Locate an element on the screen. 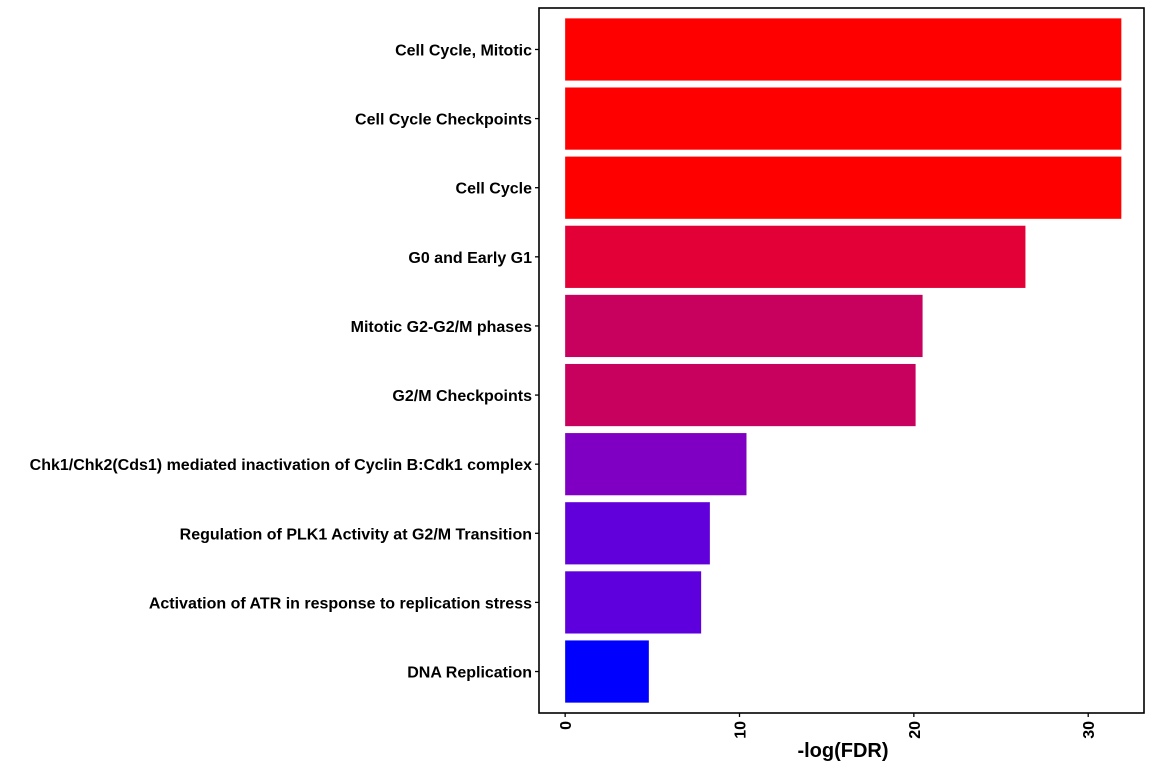 The width and height of the screenshot is (1152, 768). category-label: Cell Cycle Checkpoints is located at coordinates (443, 120).